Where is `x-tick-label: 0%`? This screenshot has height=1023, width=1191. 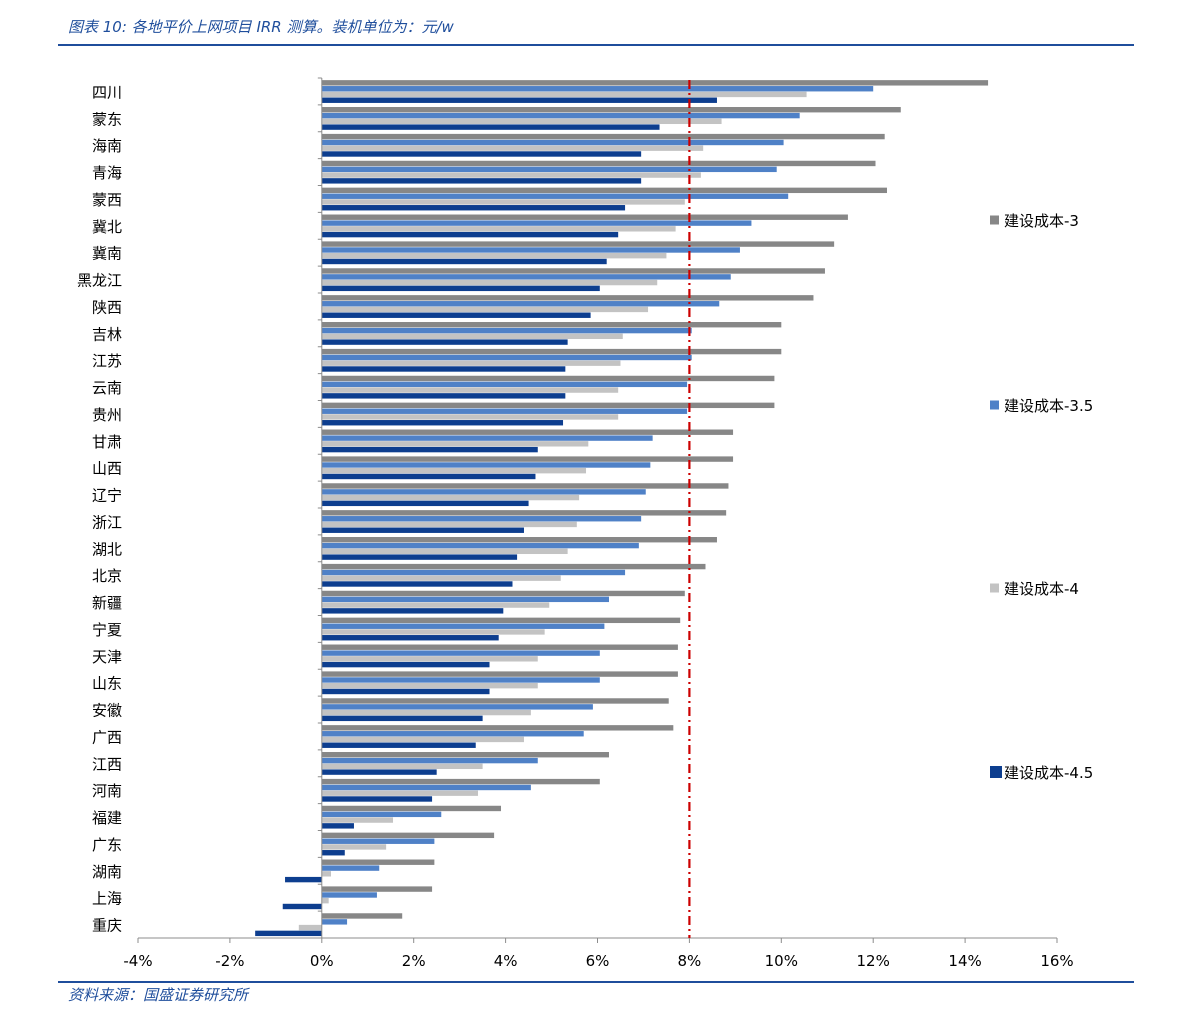
x-tick-label: 0% is located at coordinates (322, 961).